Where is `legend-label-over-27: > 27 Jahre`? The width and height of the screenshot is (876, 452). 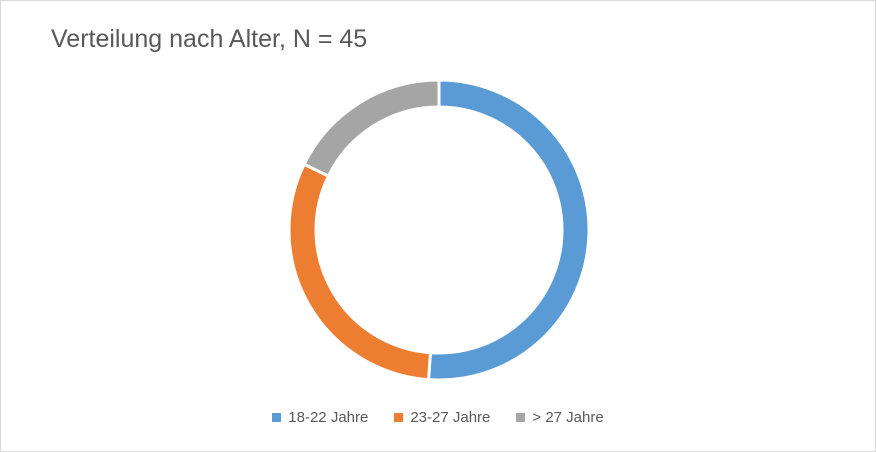 legend-label-over-27: > 27 Jahre is located at coordinates (568, 417).